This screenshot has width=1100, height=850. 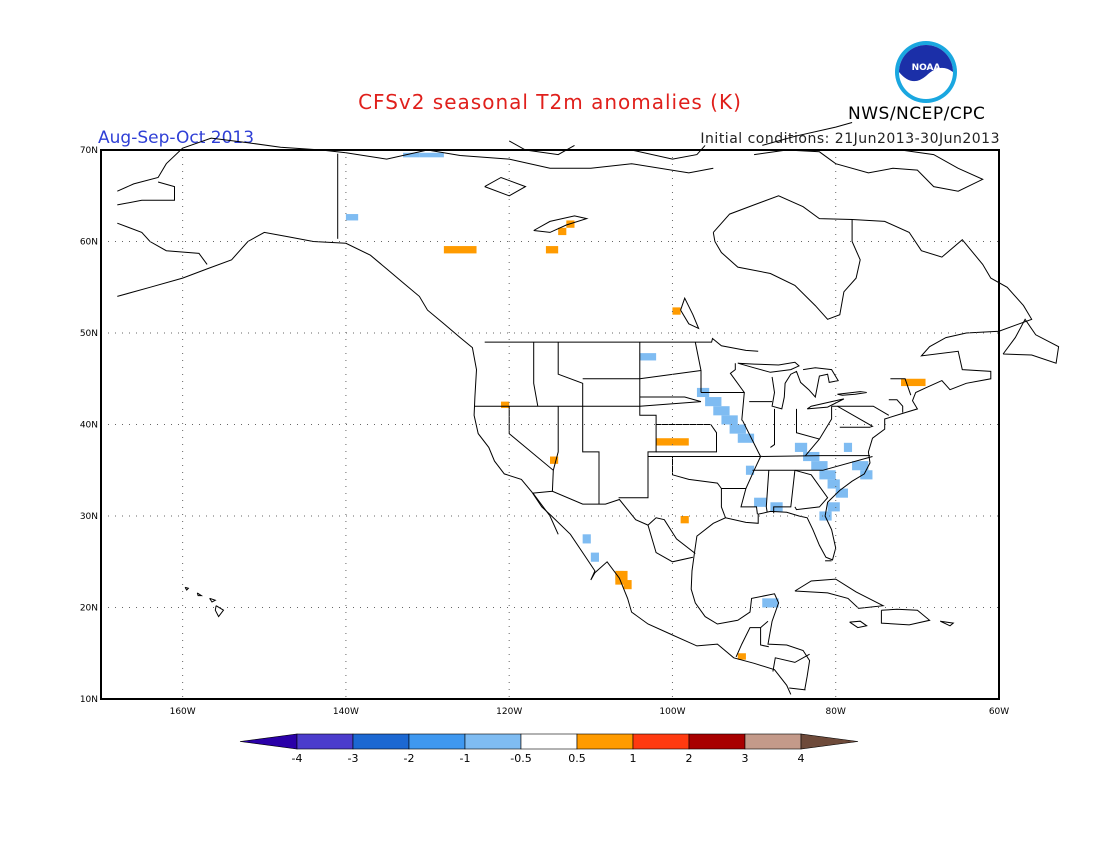 I want to click on lat-tick-label: 50N, so click(x=89, y=334).